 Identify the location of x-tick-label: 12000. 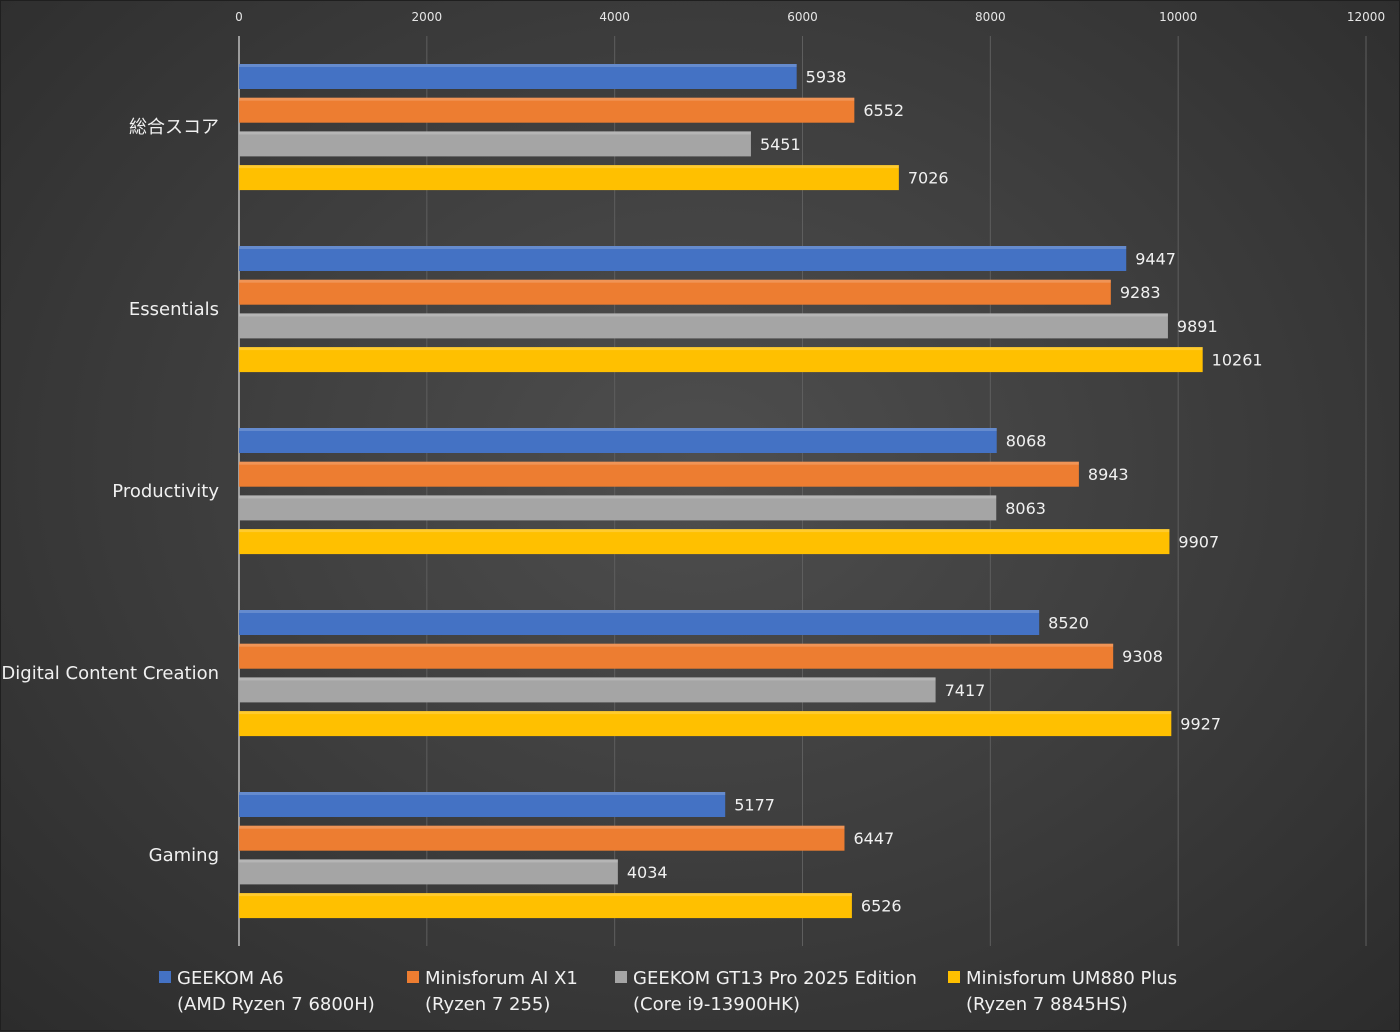
(1366, 17).